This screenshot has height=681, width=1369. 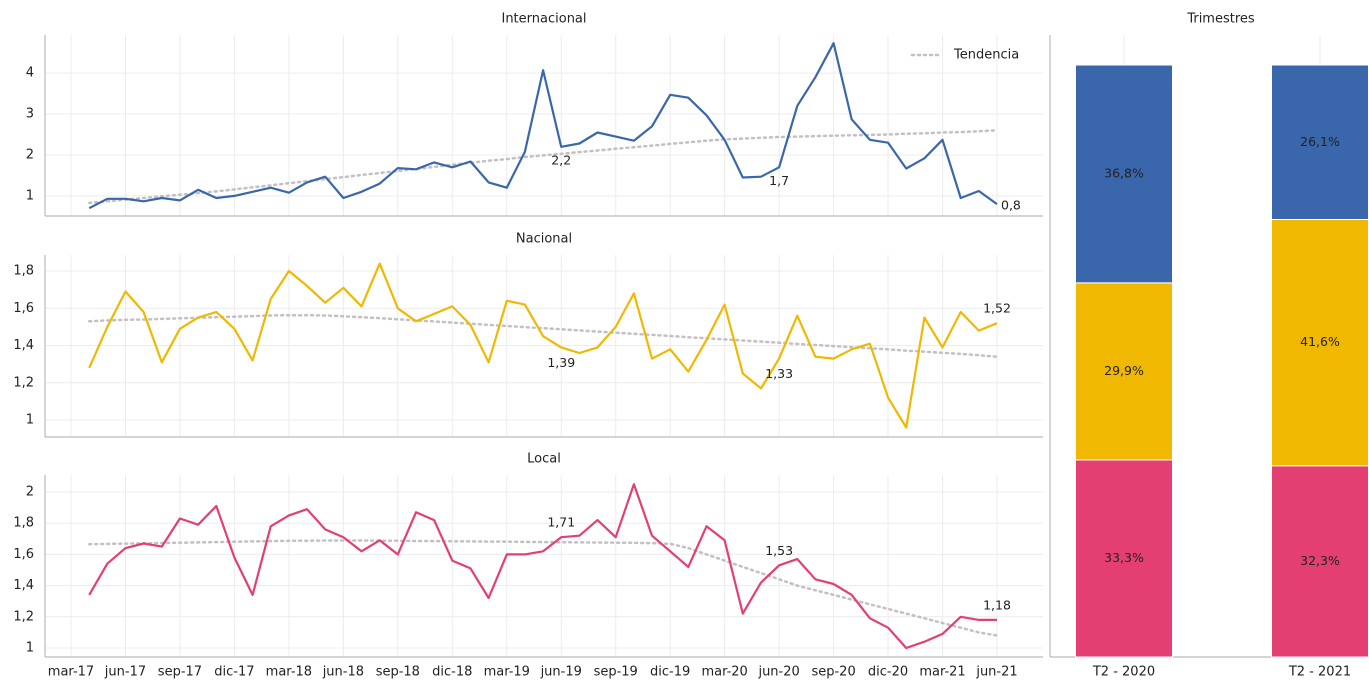 I want to click on data-label: 32,3%, so click(x=1320, y=560).